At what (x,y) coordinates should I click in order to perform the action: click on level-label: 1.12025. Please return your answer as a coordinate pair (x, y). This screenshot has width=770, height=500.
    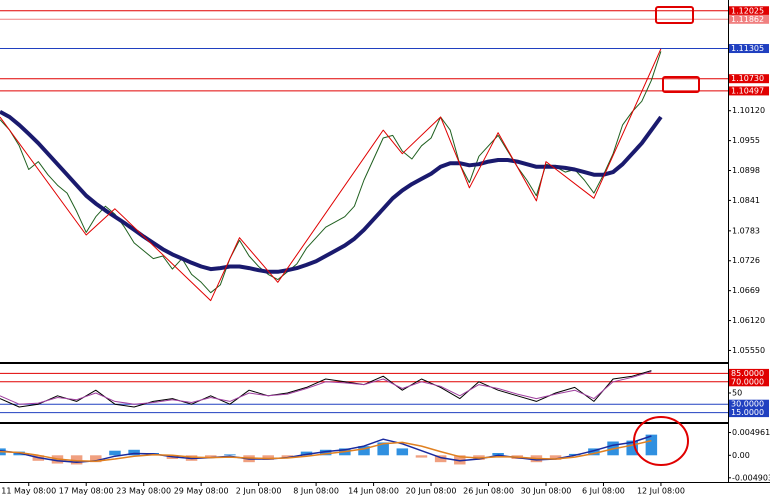
    Looking at the image, I should click on (747, 10).